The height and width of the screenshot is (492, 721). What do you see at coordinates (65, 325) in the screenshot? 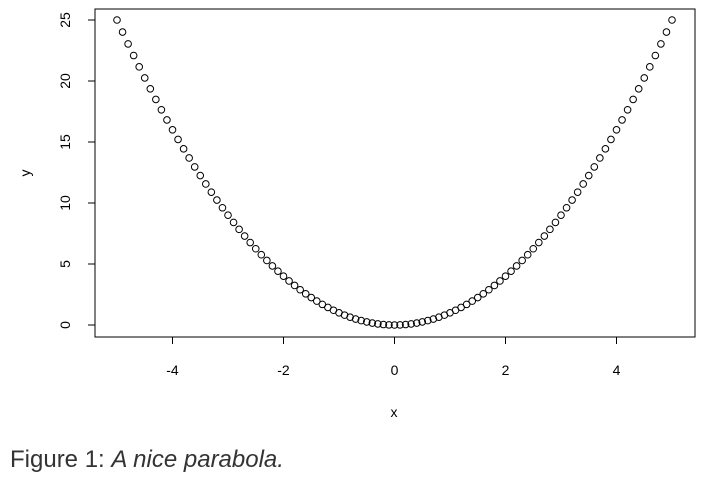
I see `y-tick-label: 0` at bounding box center [65, 325].